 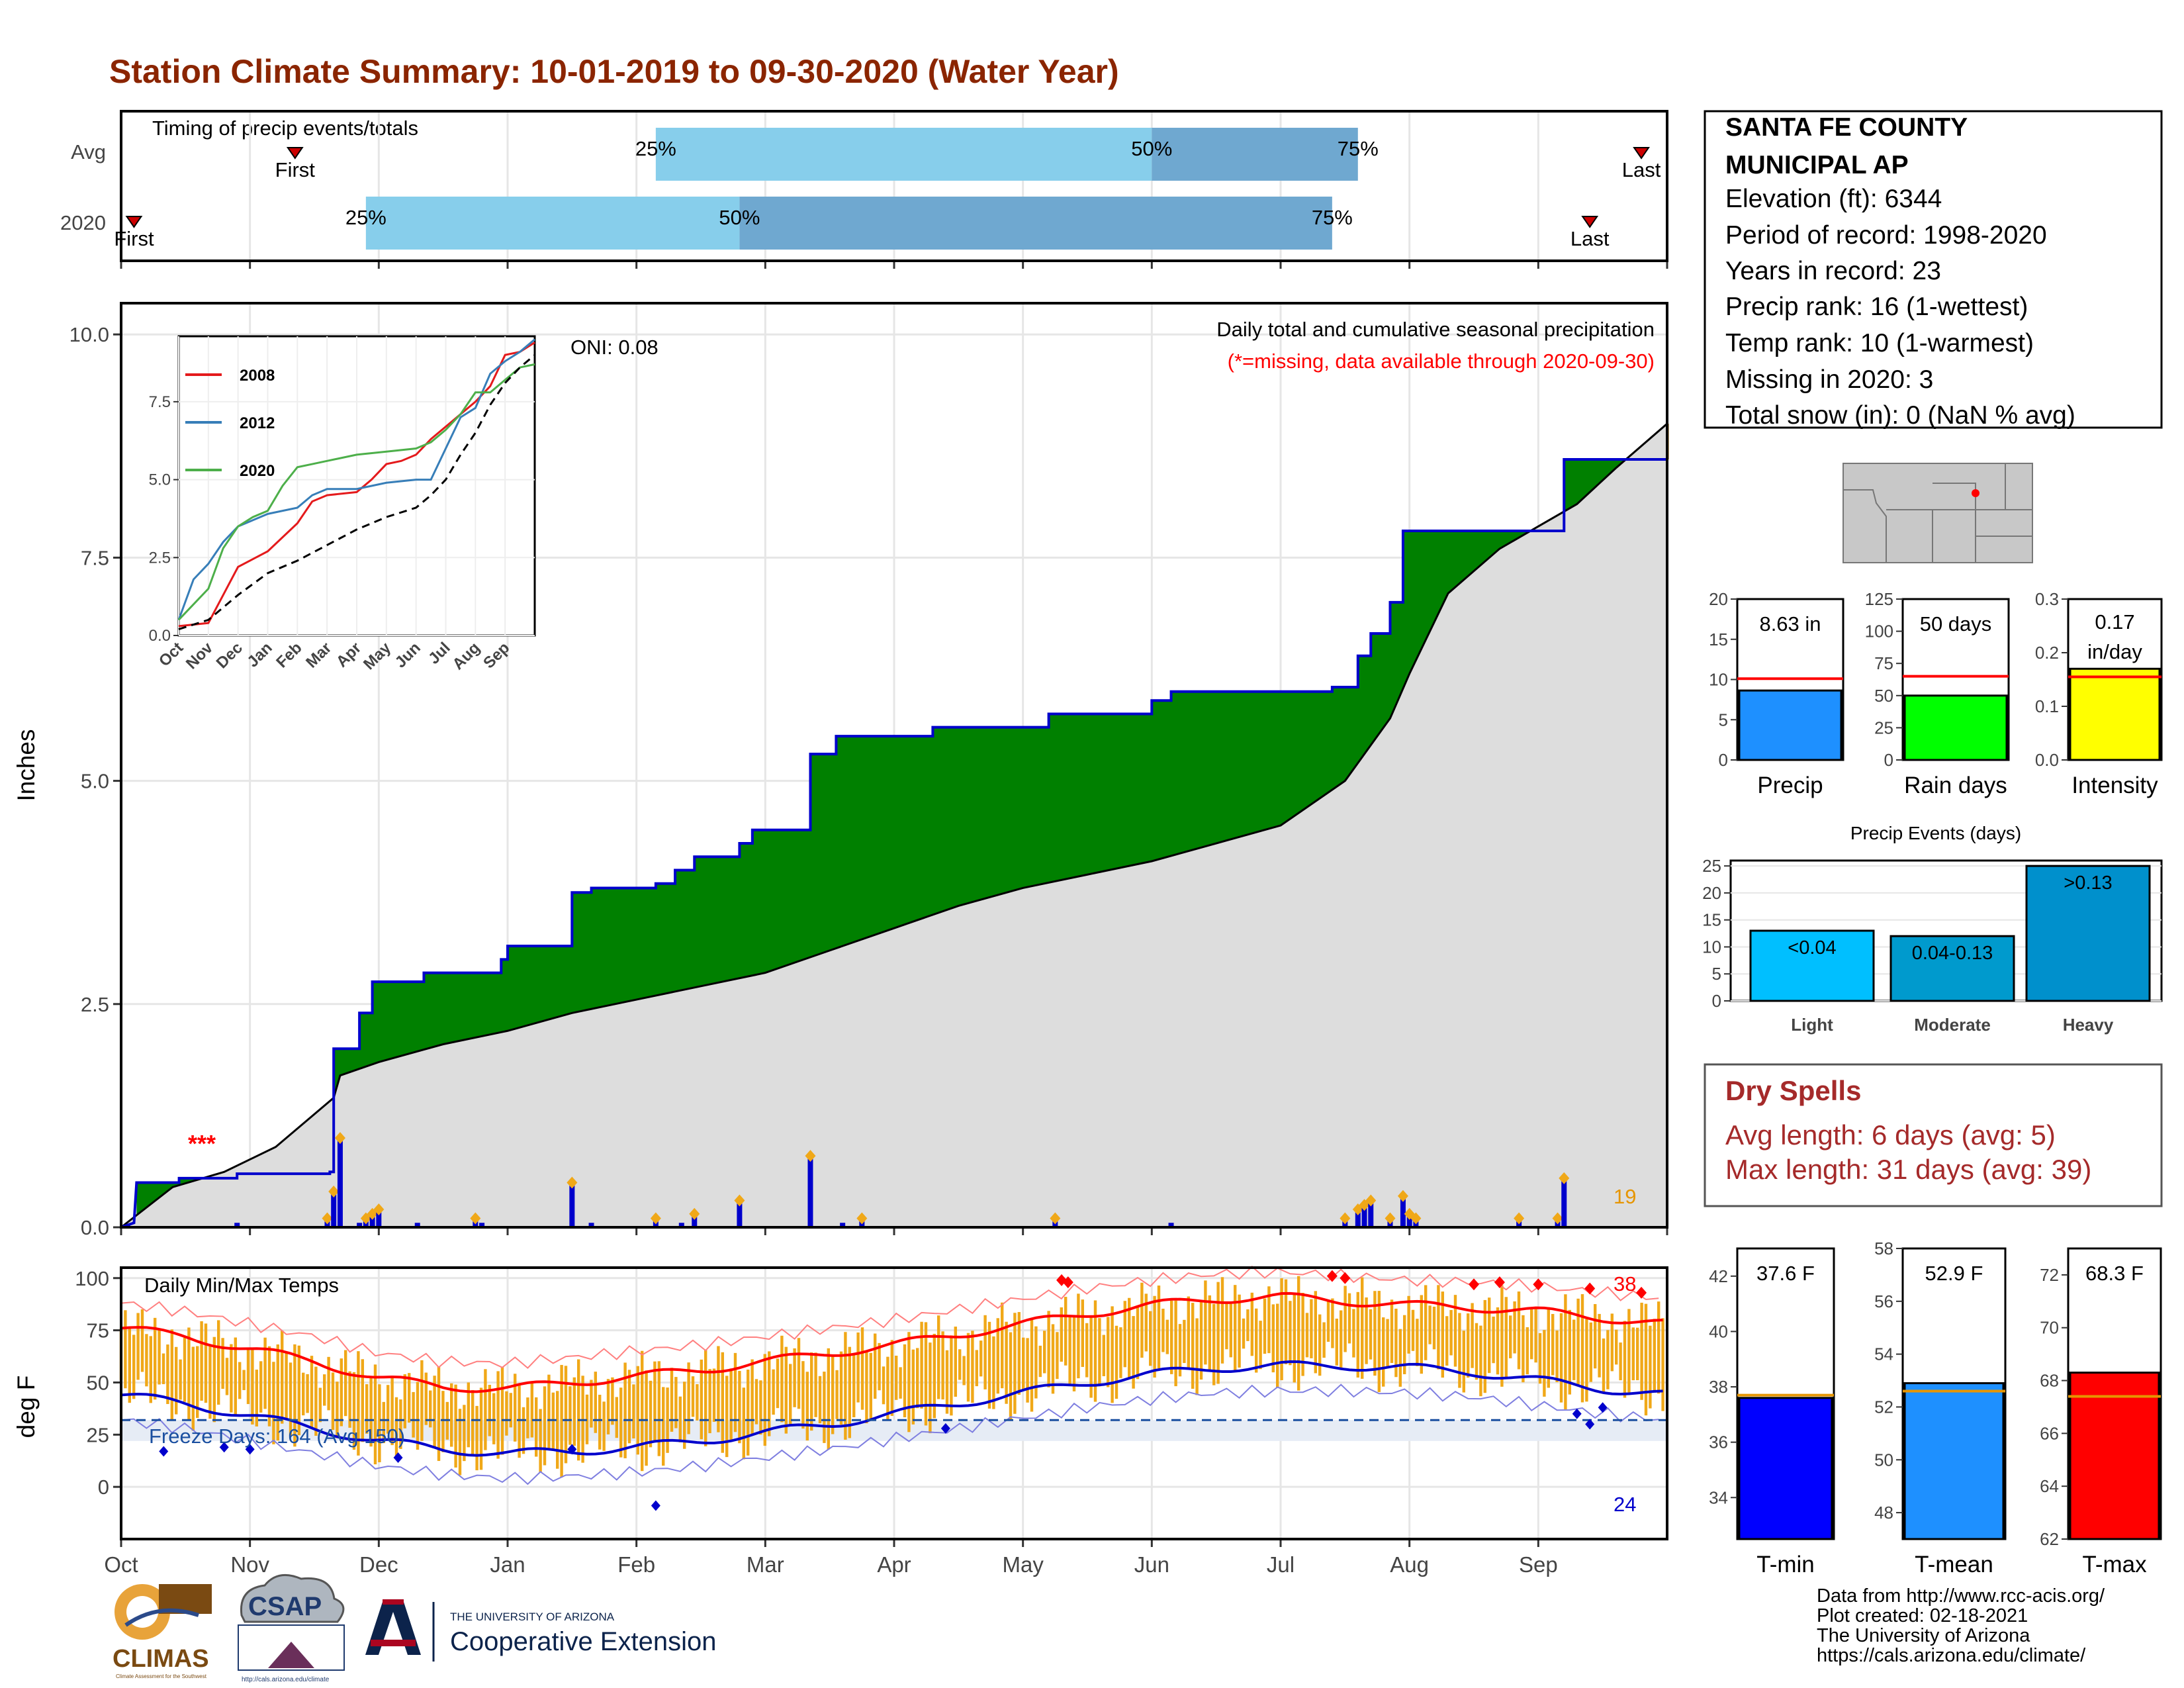 What do you see at coordinates (88, 152) in the screenshot?
I see `timing-row-avg-label: Avg` at bounding box center [88, 152].